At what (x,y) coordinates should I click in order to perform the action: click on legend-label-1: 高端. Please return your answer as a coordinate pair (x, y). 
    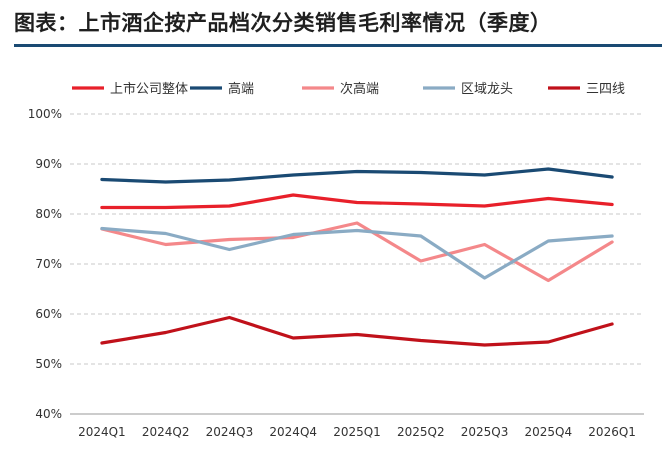
    Looking at the image, I should click on (241, 89).